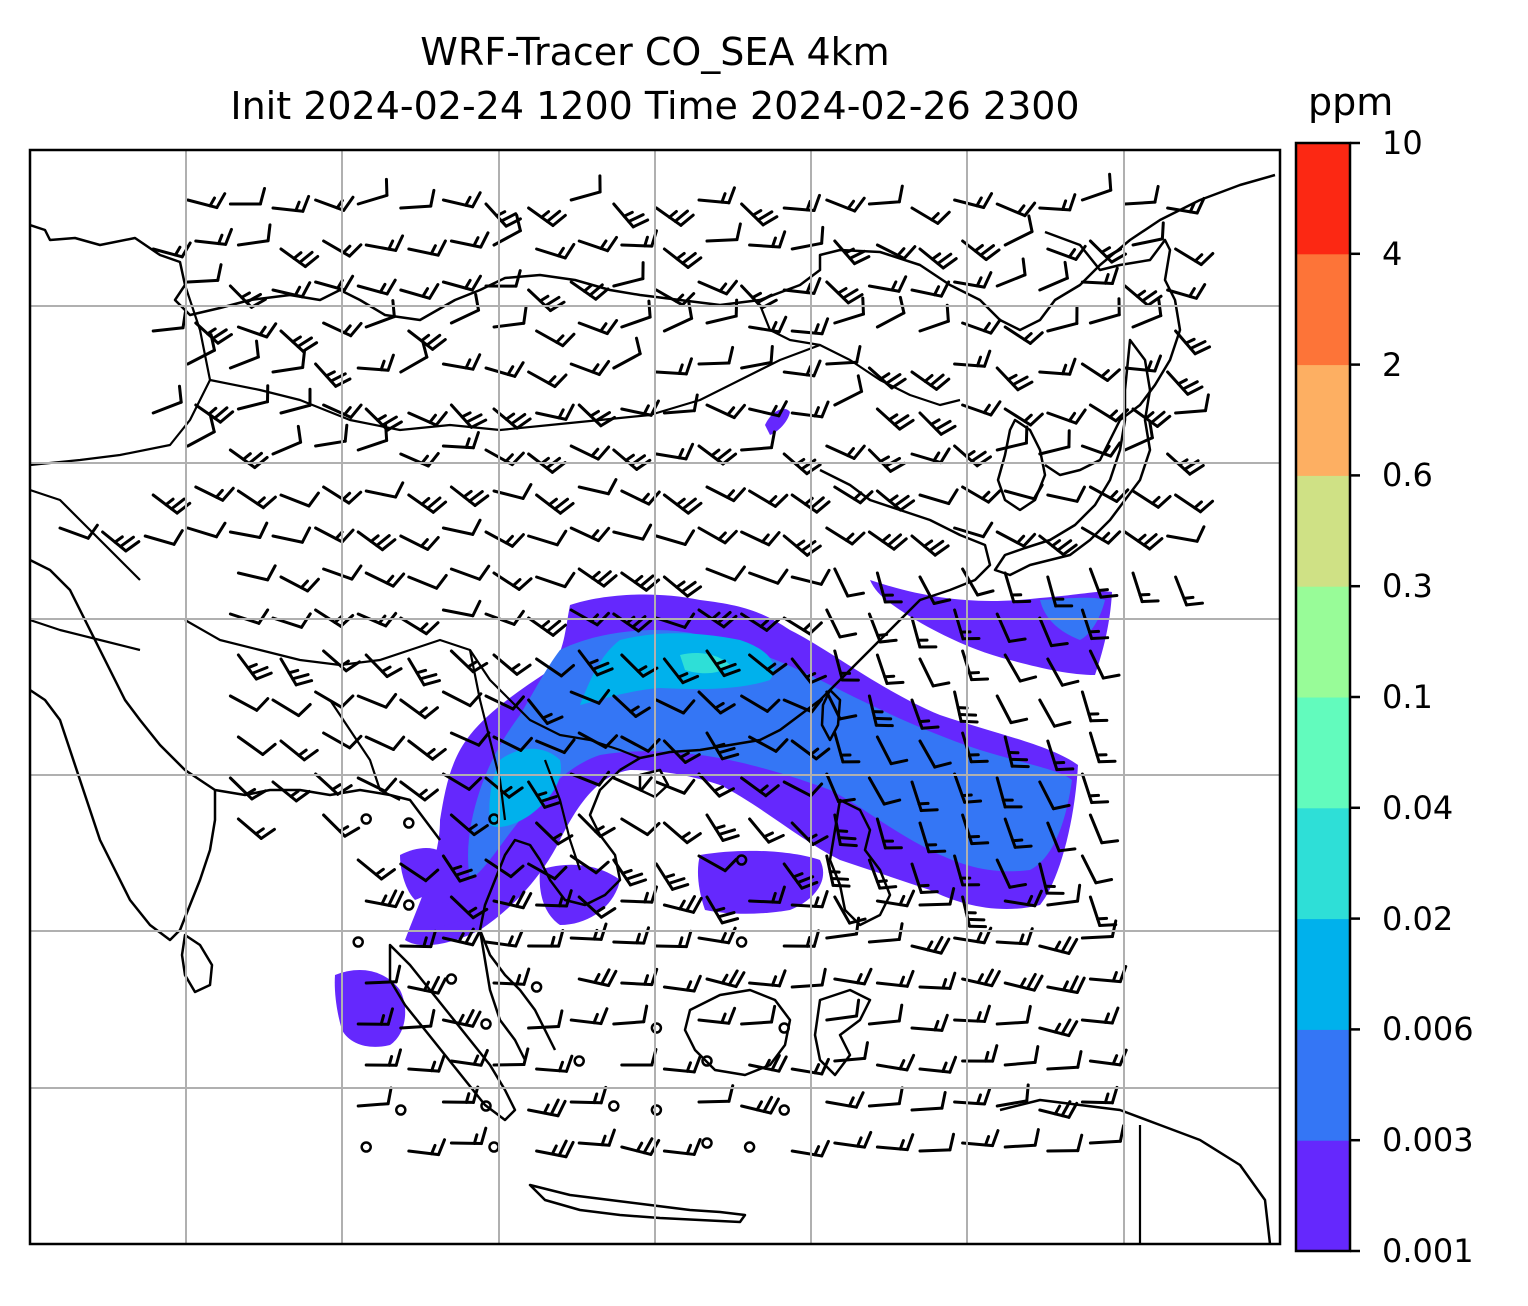 The height and width of the screenshot is (1306, 1528). Describe the element at coordinates (1418, 918) in the screenshot. I see `colorbar-tick-label: 0.02` at that location.